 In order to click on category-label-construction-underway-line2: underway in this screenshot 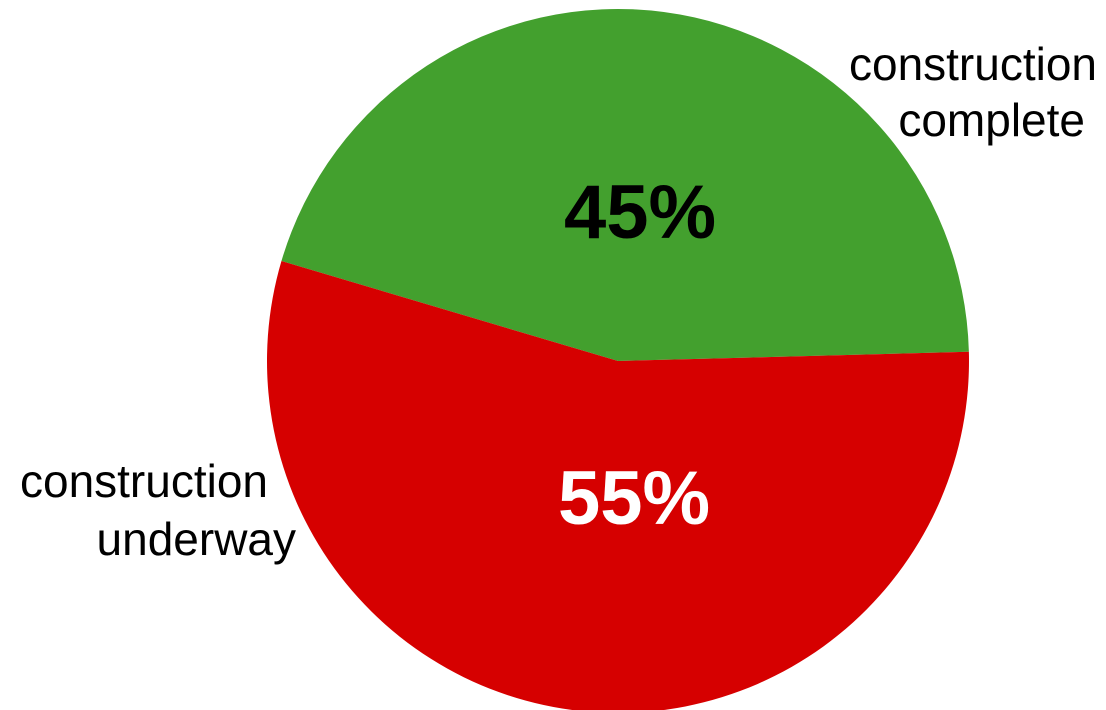, I will do `click(196, 539)`.